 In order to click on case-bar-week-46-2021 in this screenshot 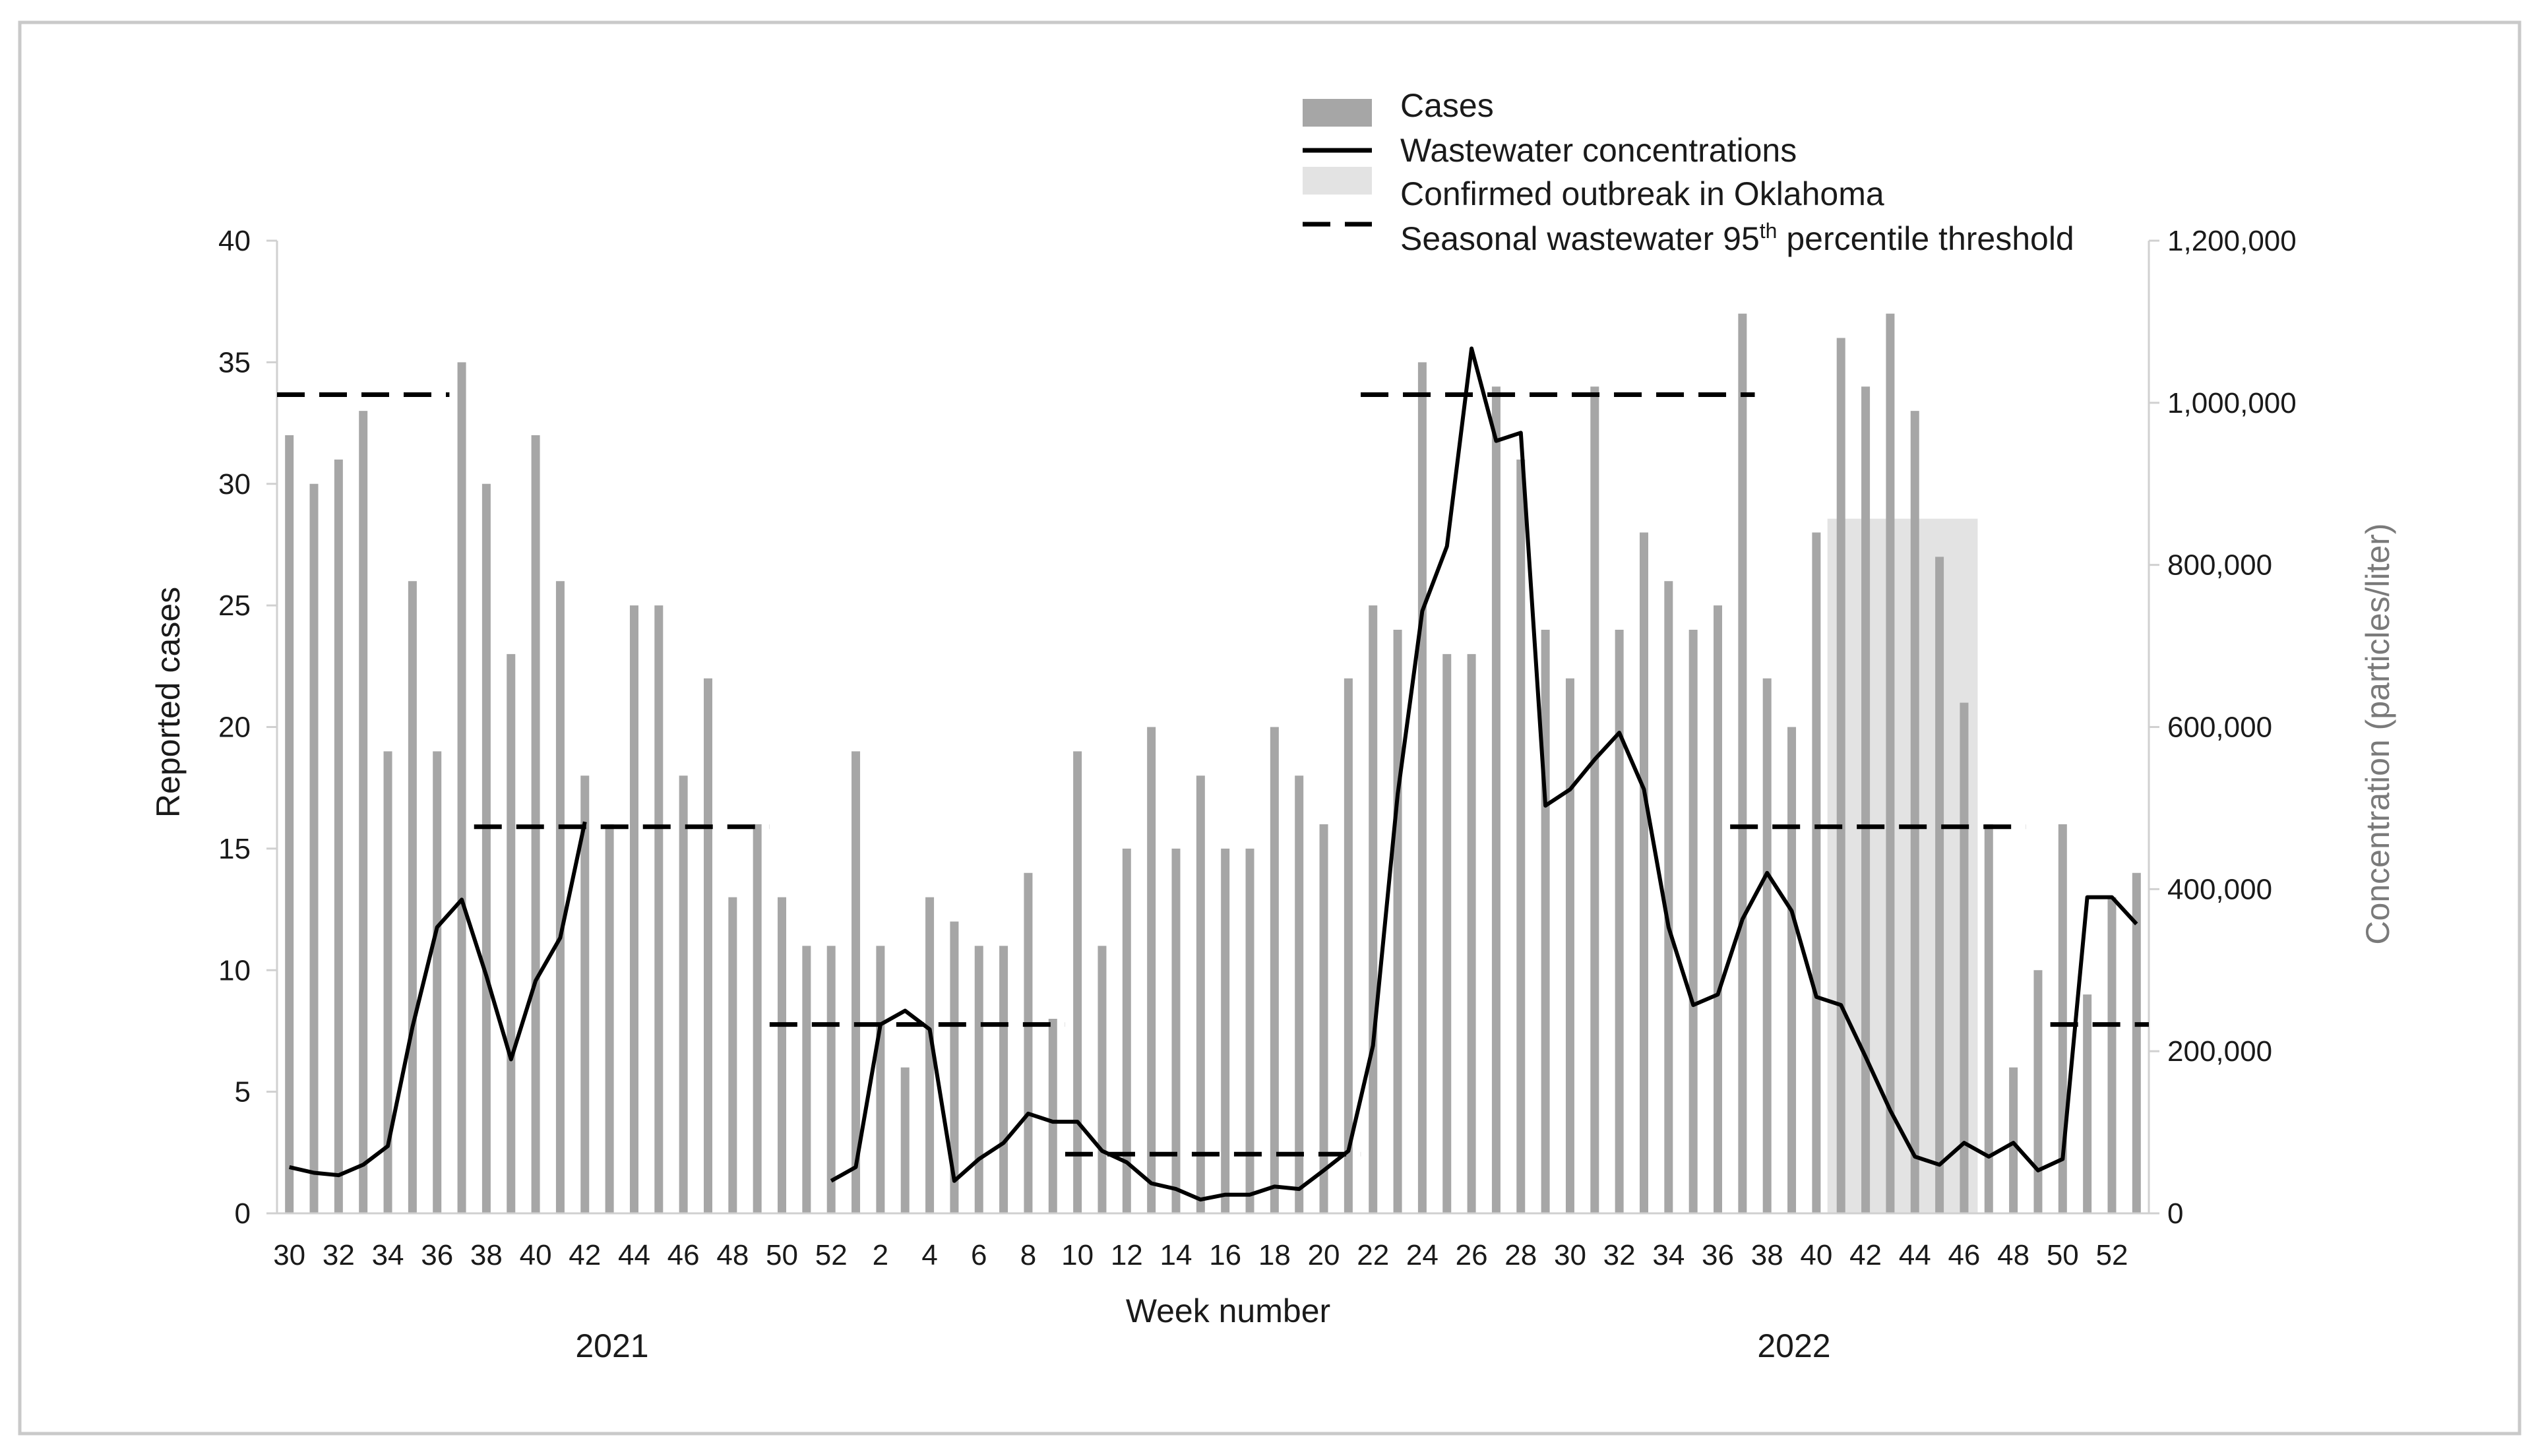, I will do `click(683, 994)`.